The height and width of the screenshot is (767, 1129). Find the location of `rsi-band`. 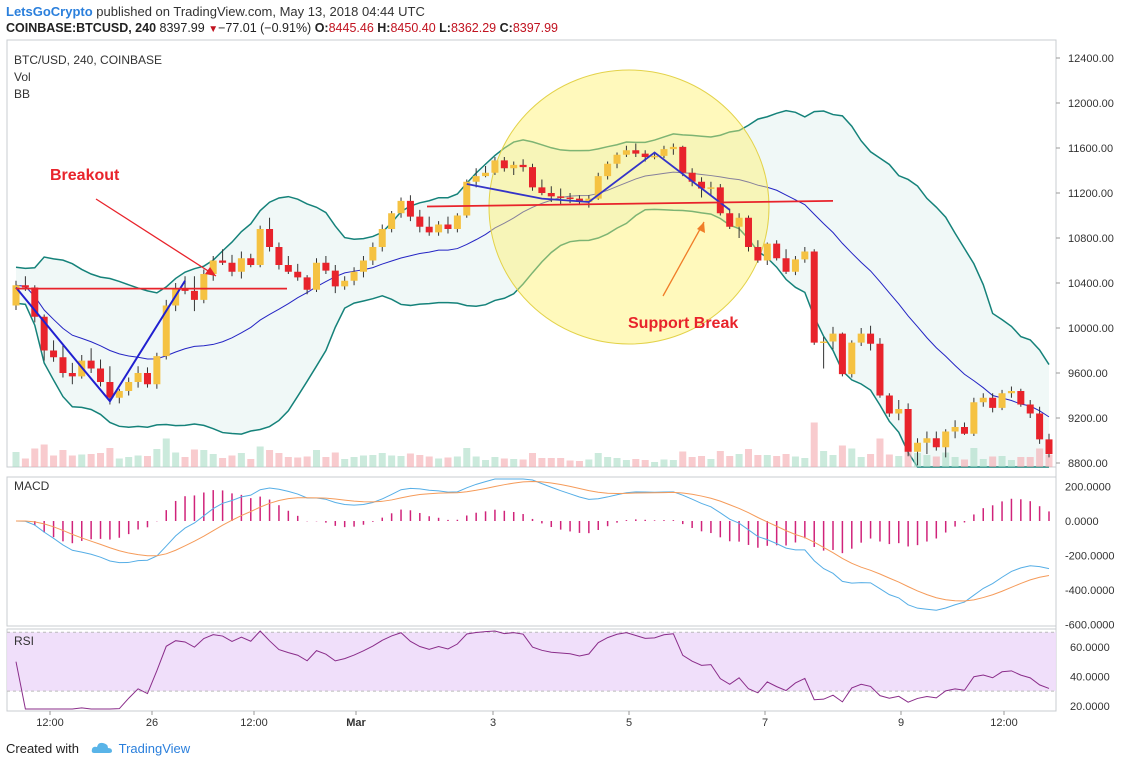

rsi-band is located at coordinates (531, 662).